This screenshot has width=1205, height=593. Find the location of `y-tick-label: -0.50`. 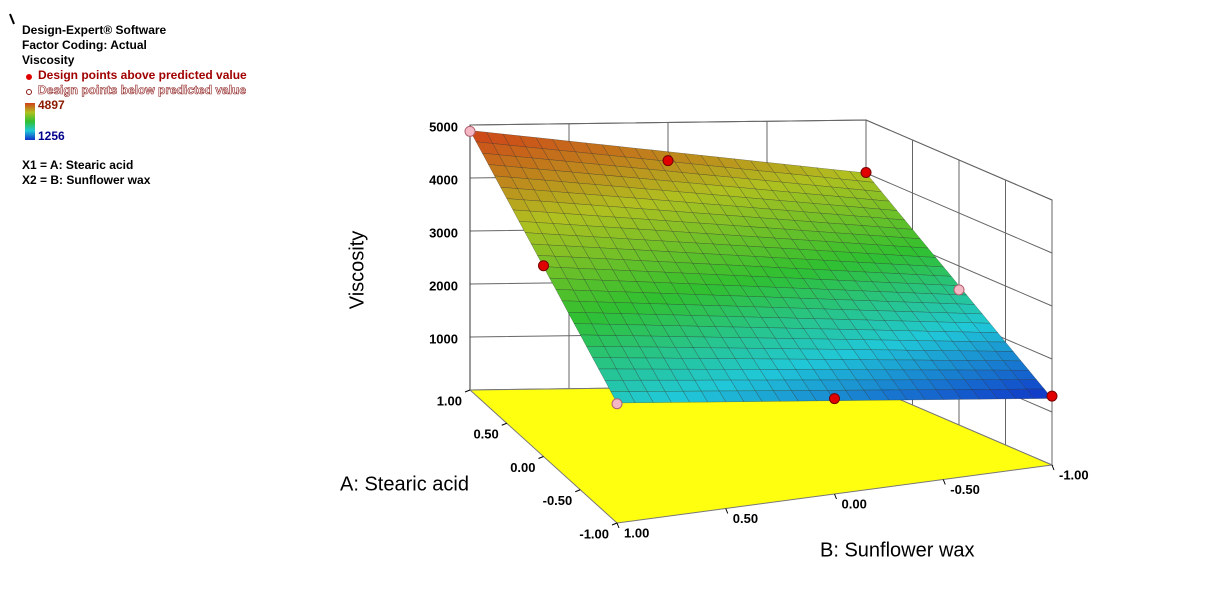

y-tick-label: -0.50 is located at coordinates (965, 489).